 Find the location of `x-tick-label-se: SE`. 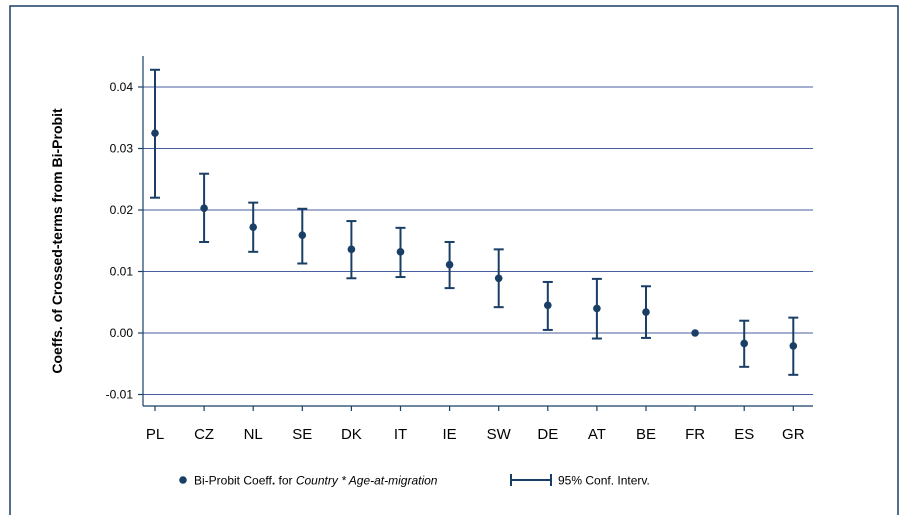

x-tick-label-se: SE is located at coordinates (302, 434).